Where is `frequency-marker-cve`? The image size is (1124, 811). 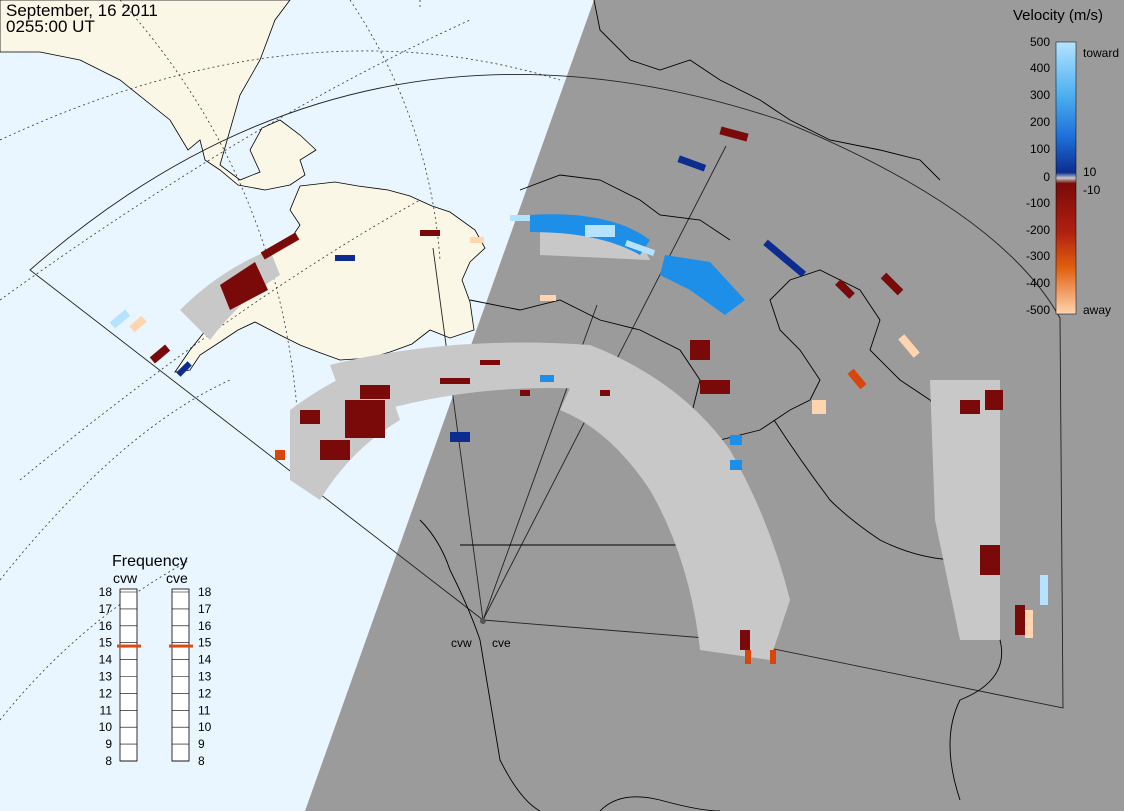 frequency-marker-cve is located at coordinates (181, 646).